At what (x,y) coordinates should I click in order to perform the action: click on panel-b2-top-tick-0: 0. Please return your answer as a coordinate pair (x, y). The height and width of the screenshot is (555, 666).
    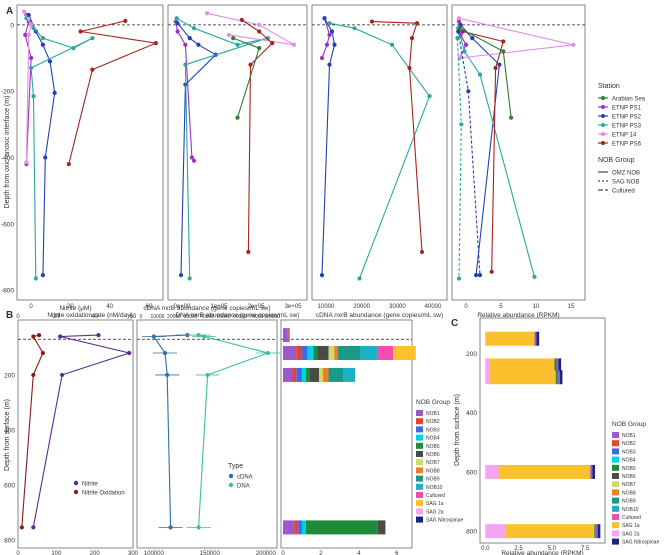
    Looking at the image, I should click on (141, 317).